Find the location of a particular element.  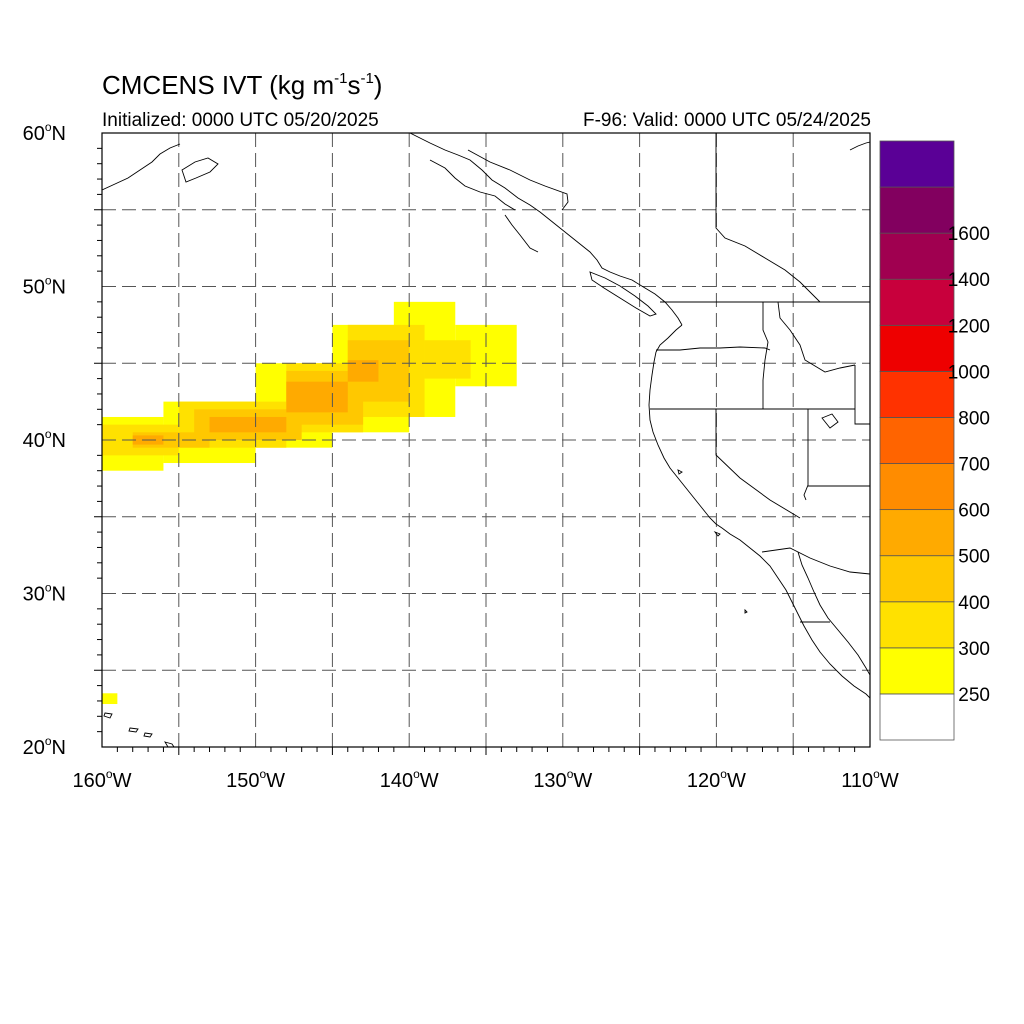

lat-label: 50oN is located at coordinates (44, 286).